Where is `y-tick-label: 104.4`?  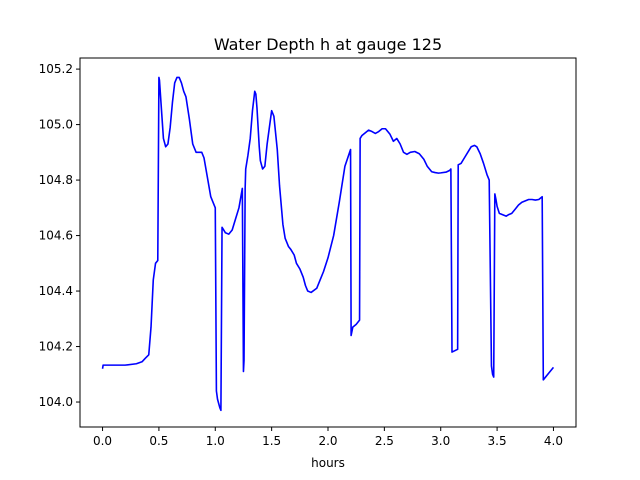
y-tick-label: 104.4 is located at coordinates (56, 291).